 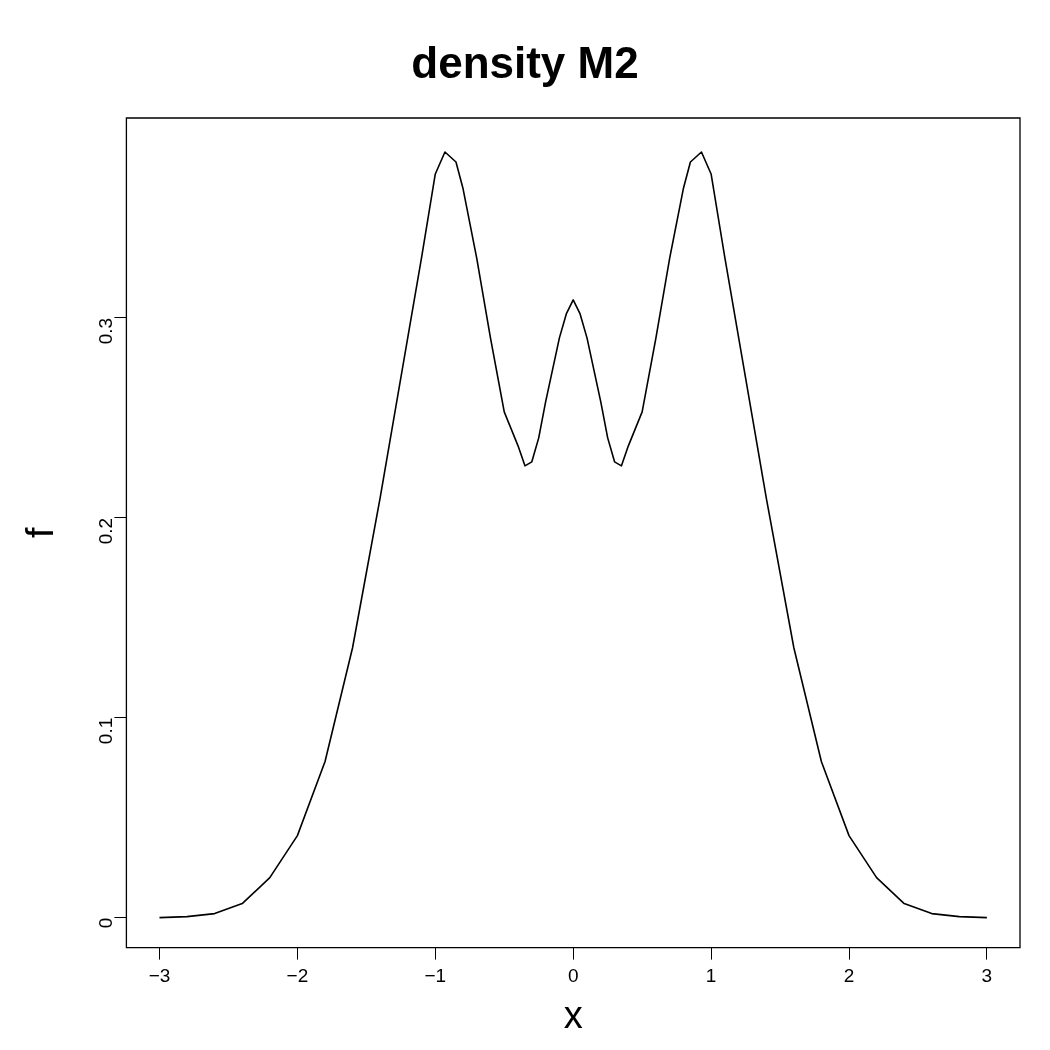 I want to click on x-tick-label: −1, so click(x=435, y=976).